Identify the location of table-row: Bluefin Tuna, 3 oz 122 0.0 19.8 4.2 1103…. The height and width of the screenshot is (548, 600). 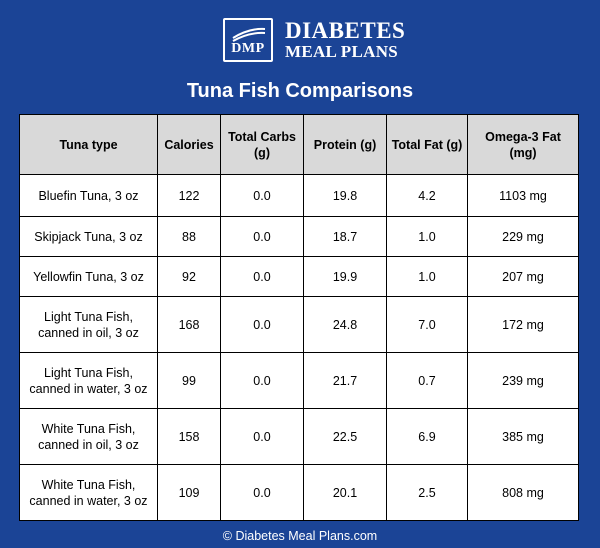
(299, 195).